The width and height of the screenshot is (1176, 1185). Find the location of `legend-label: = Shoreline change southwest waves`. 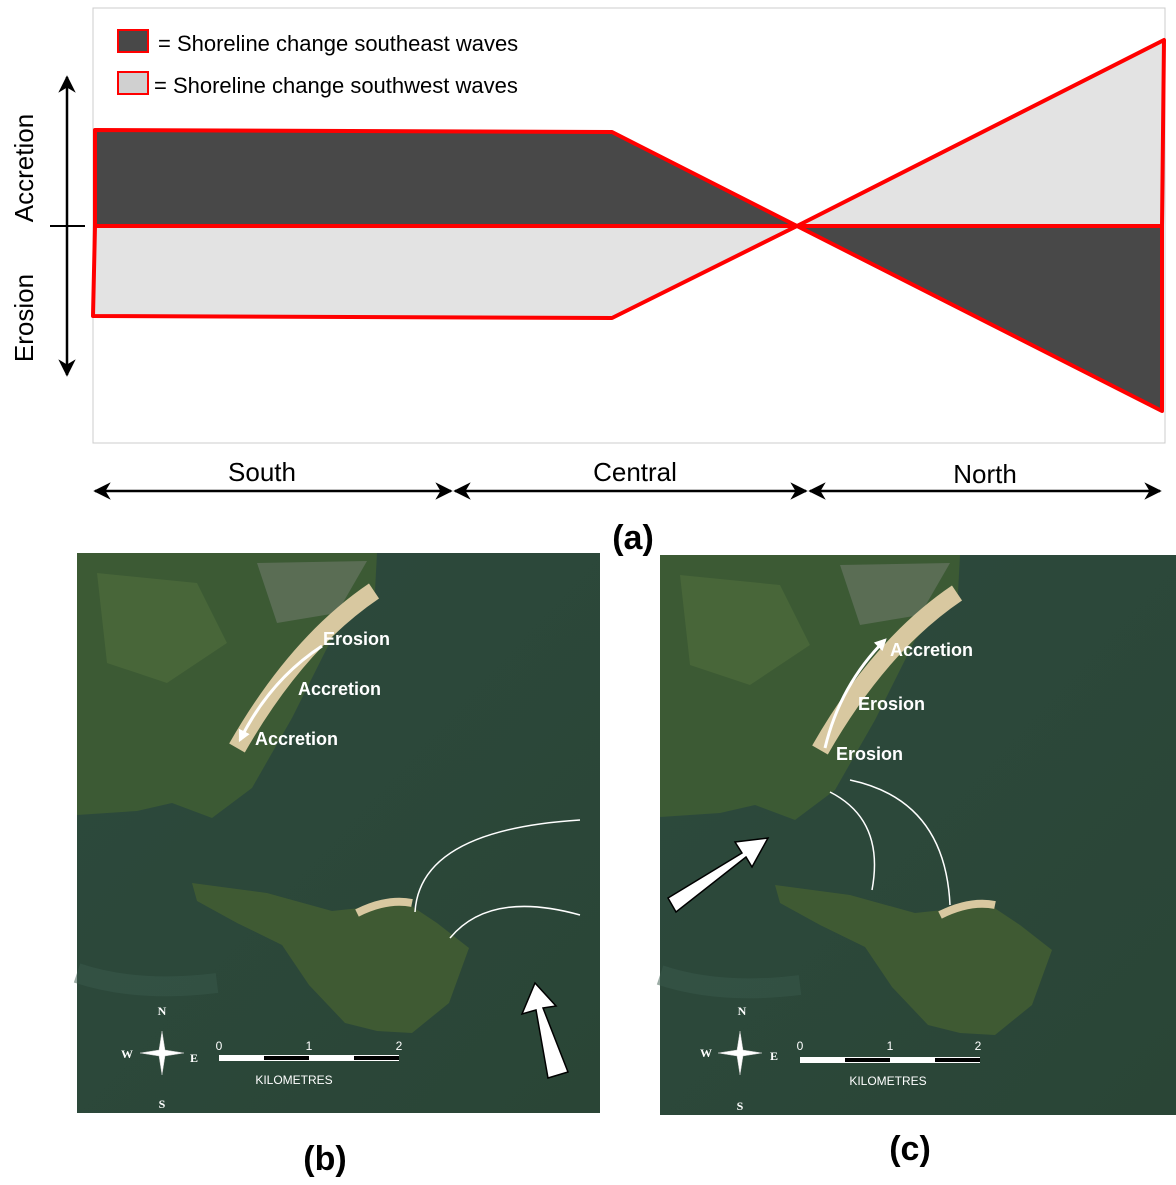

legend-label: = Shoreline change southwest waves is located at coordinates (336, 85).